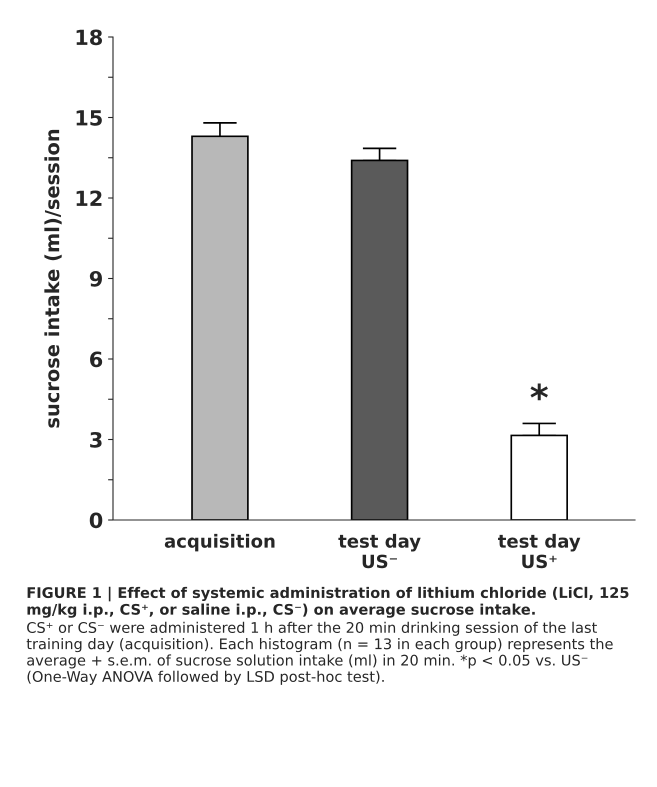 This screenshot has height=787, width=657. Describe the element at coordinates (539, 392) in the screenshot. I see `annotation: *` at that location.